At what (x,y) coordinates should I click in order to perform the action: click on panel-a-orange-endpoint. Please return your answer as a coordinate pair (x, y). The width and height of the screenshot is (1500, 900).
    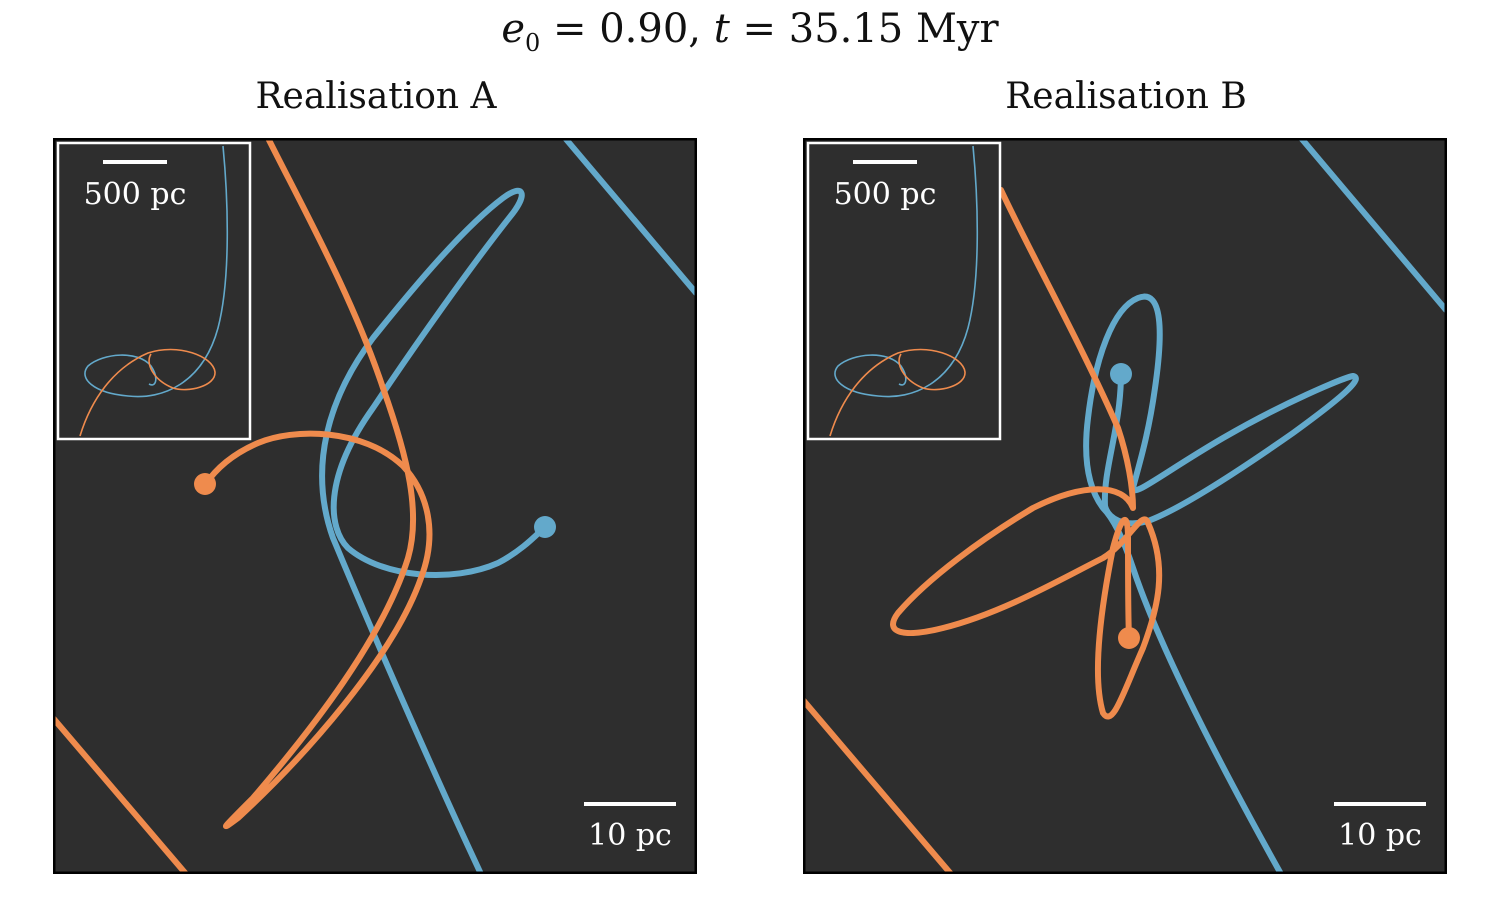
    Looking at the image, I should click on (205, 484).